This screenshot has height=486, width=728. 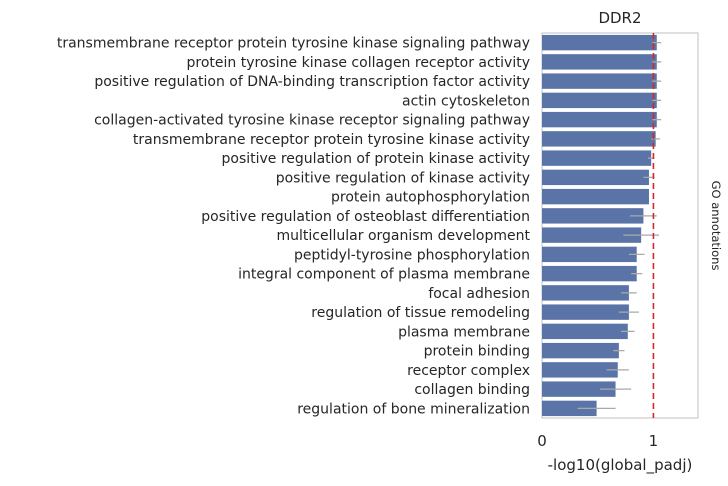 What do you see at coordinates (412, 255) in the screenshot?
I see `y-tick-label: peptidyl-tyrosine phosphorylation` at bounding box center [412, 255].